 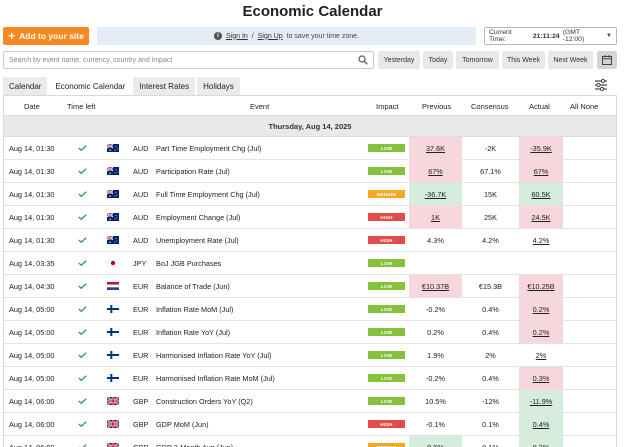 What do you see at coordinates (490, 217) in the screenshot?
I see `consensus-value: 25K` at bounding box center [490, 217].